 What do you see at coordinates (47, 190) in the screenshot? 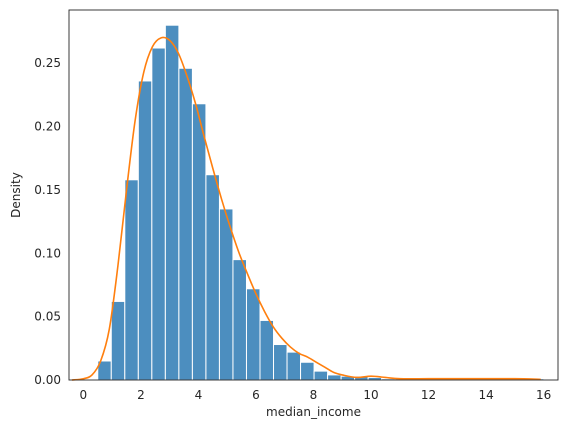
I see `y-tick-label: 0.15` at bounding box center [47, 190].